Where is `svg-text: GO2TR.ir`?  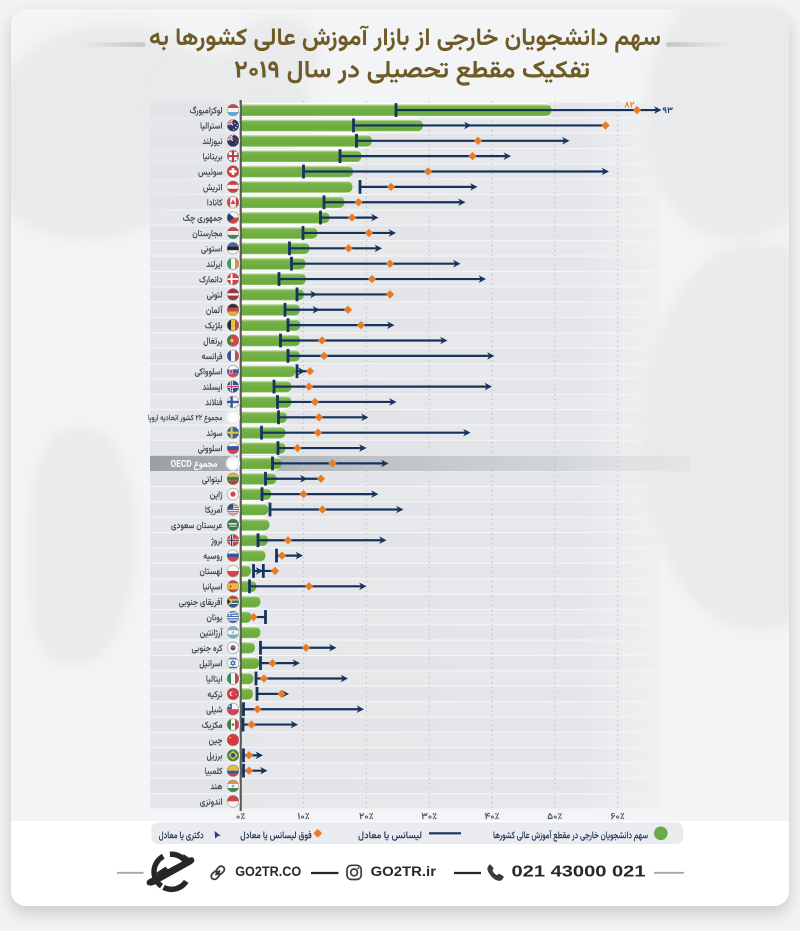 svg-text: GO2TR.ir is located at coordinates (404, 872).